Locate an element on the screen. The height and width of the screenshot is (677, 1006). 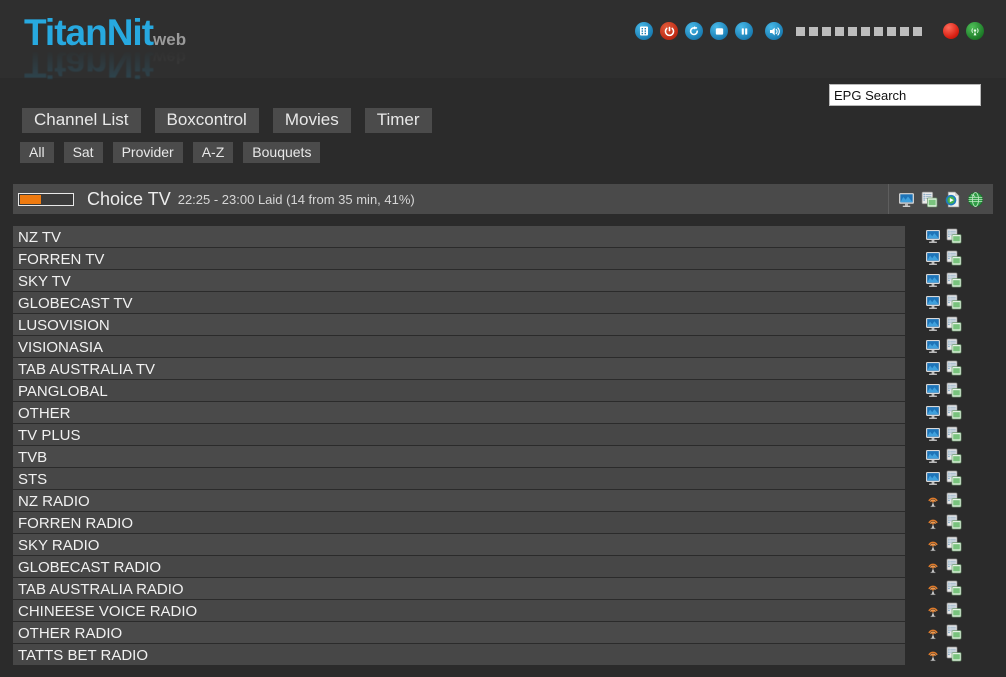
sub-tab-bar: All Sat Provider A-Z Bouquets is located at coordinates (170, 152).